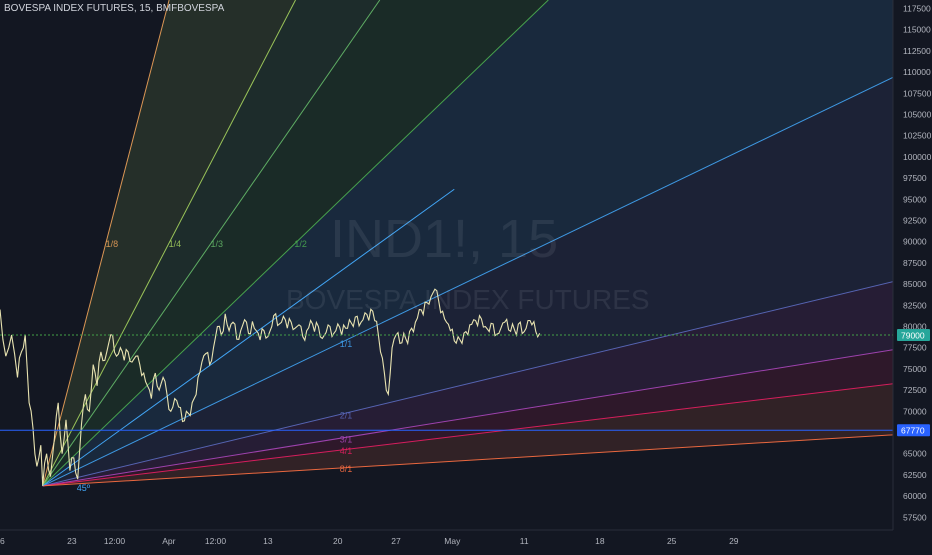 The image size is (932, 555). I want to click on time-axis-bg, so click(466, 540).